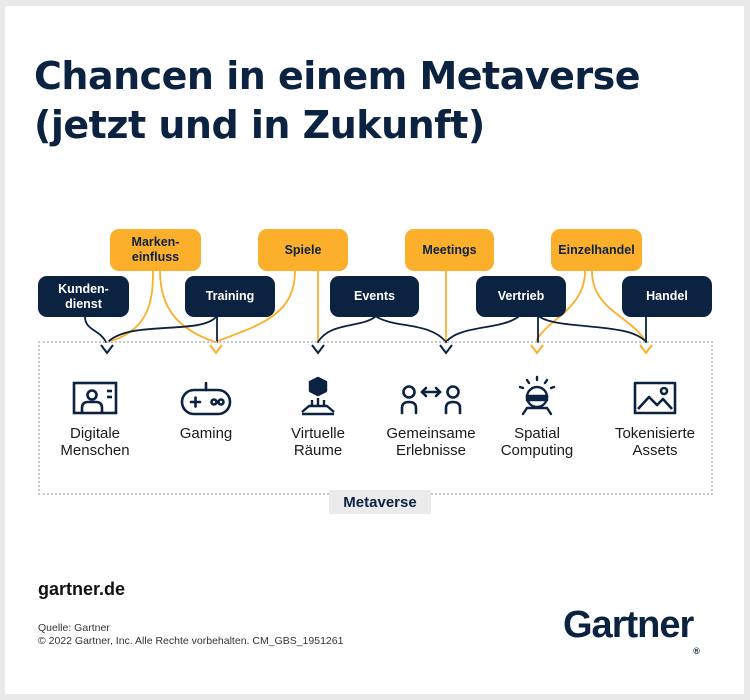  Describe the element at coordinates (95, 398) in the screenshot. I see `digital-human-icon` at that location.